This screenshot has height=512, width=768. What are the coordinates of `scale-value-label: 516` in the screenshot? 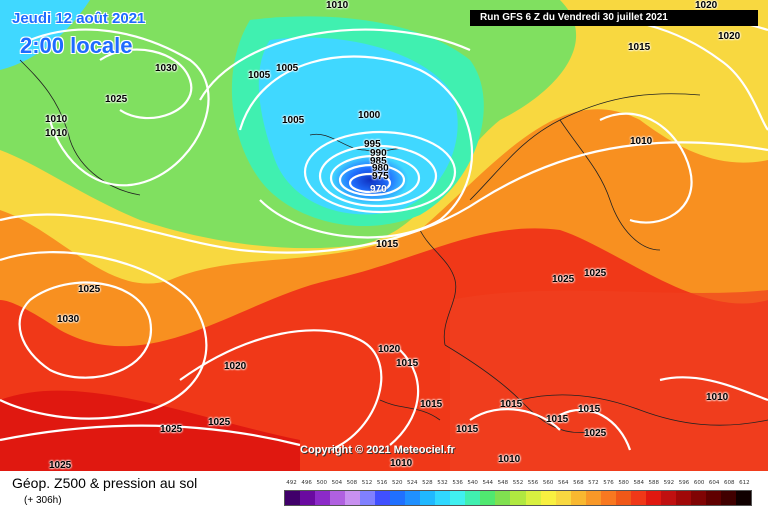 It's located at (382, 483).